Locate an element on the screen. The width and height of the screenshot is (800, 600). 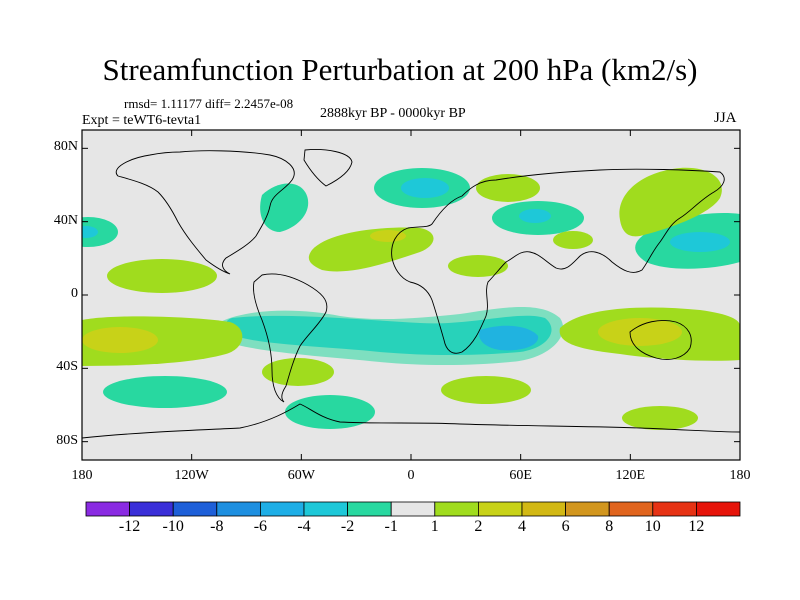
north-america-coastline is located at coordinates (205, 212).